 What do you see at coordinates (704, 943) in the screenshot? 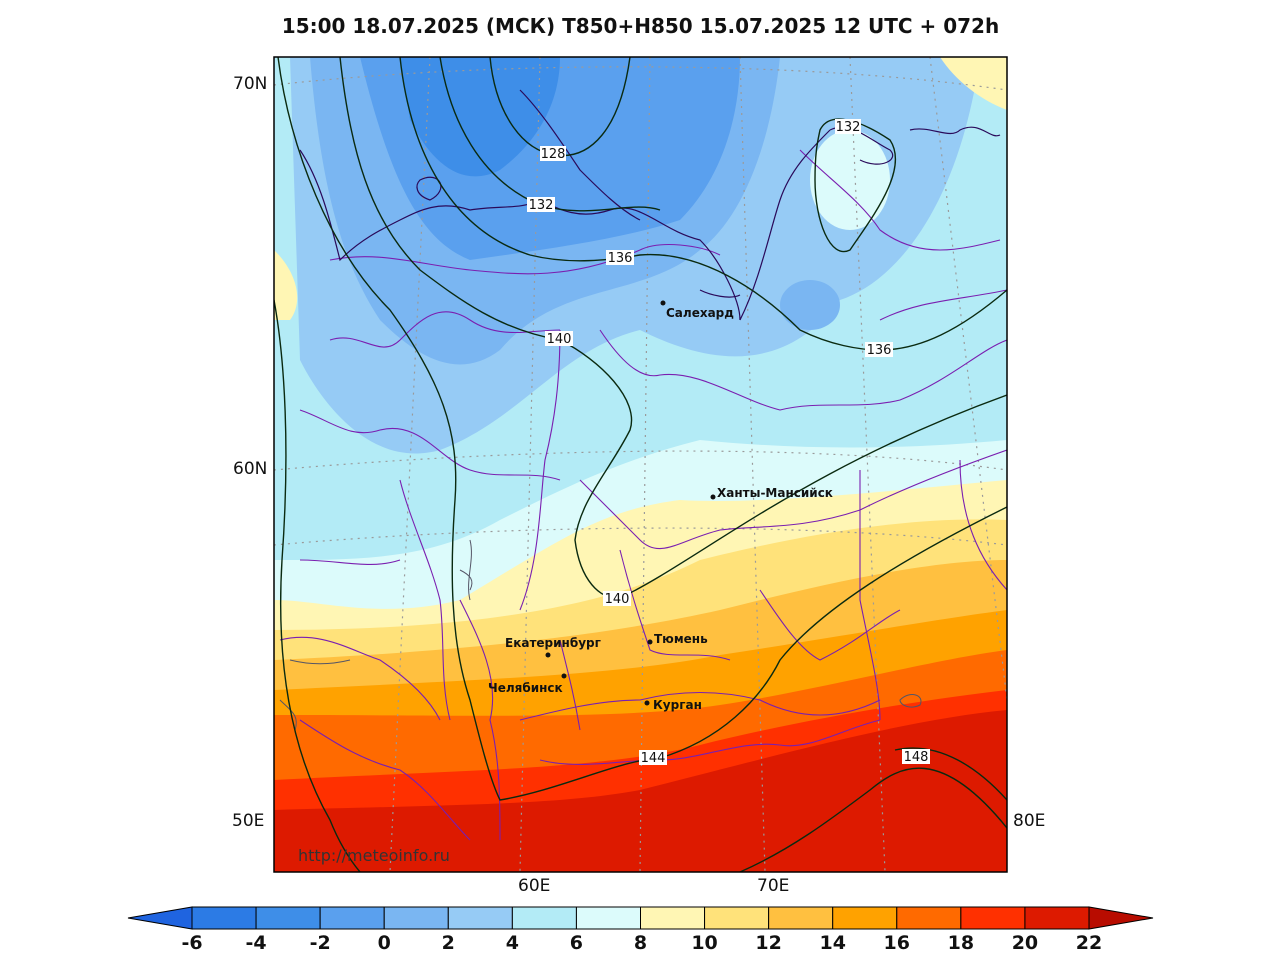
I see `colorbar-tick-label: 10` at bounding box center [704, 943].